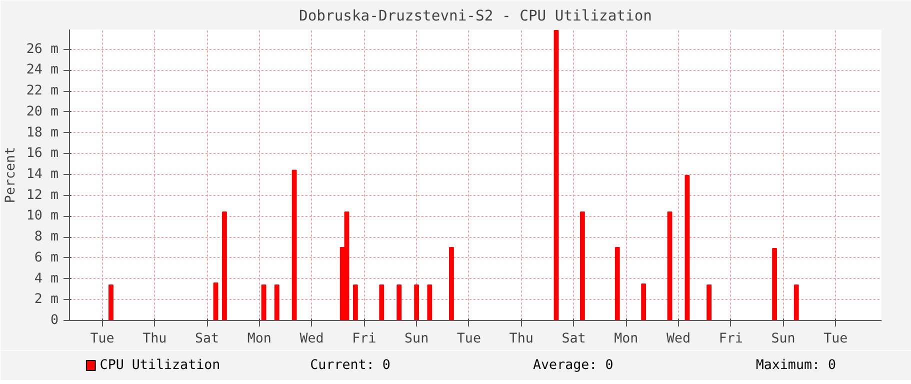 Image resolution: width=911 pixels, height=384 pixels. I want to click on y-tick-label: 24 m, so click(42, 70).